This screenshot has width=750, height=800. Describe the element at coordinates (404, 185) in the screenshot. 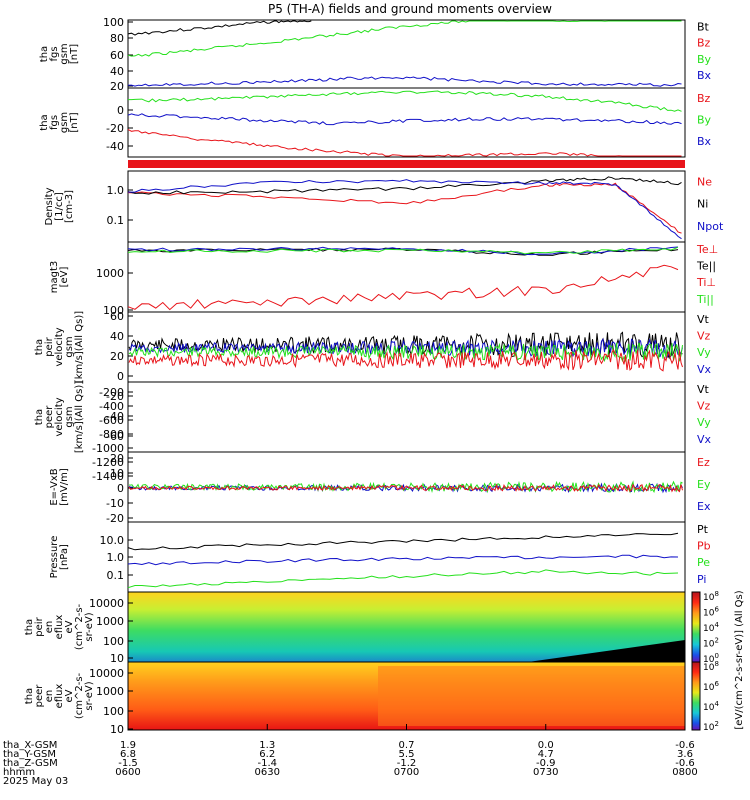

I see `series-density-Ni` at that location.